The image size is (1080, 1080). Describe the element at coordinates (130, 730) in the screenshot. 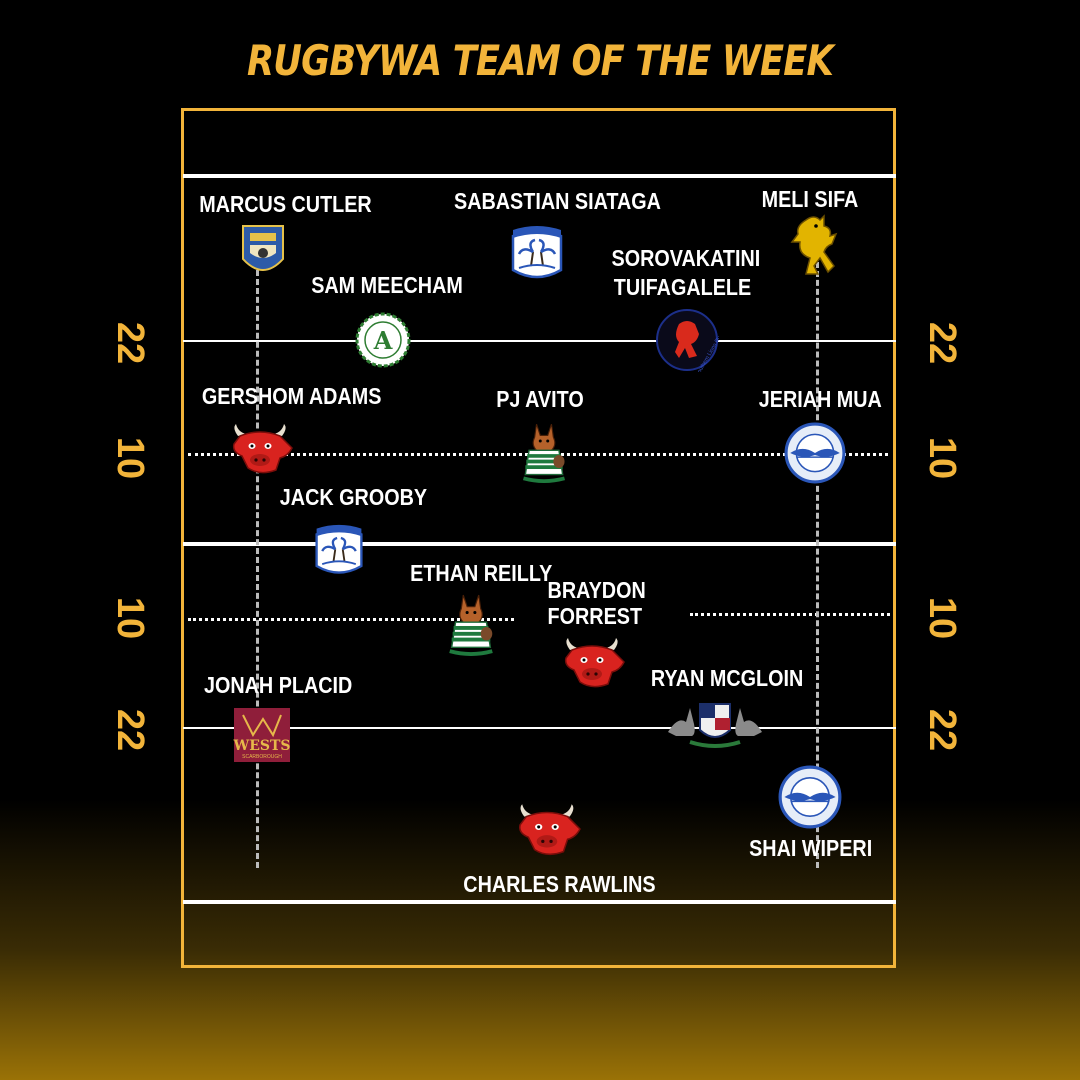

I see `marker-22-left-bottom: 22` at that location.